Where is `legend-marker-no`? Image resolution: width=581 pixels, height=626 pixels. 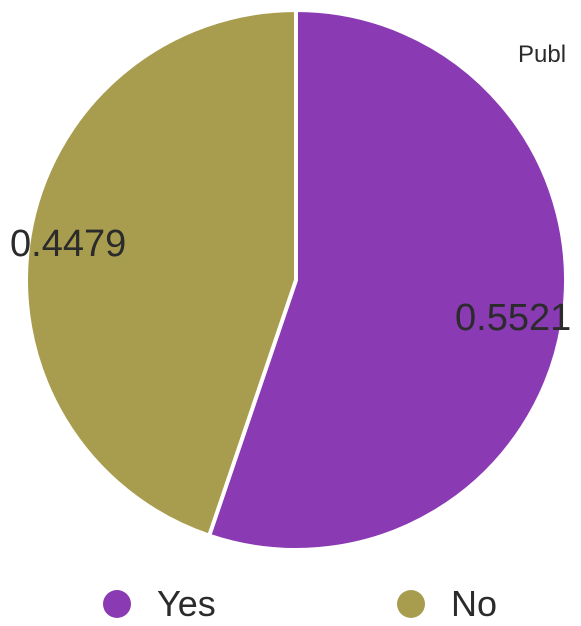 legend-marker-no is located at coordinates (411, 604).